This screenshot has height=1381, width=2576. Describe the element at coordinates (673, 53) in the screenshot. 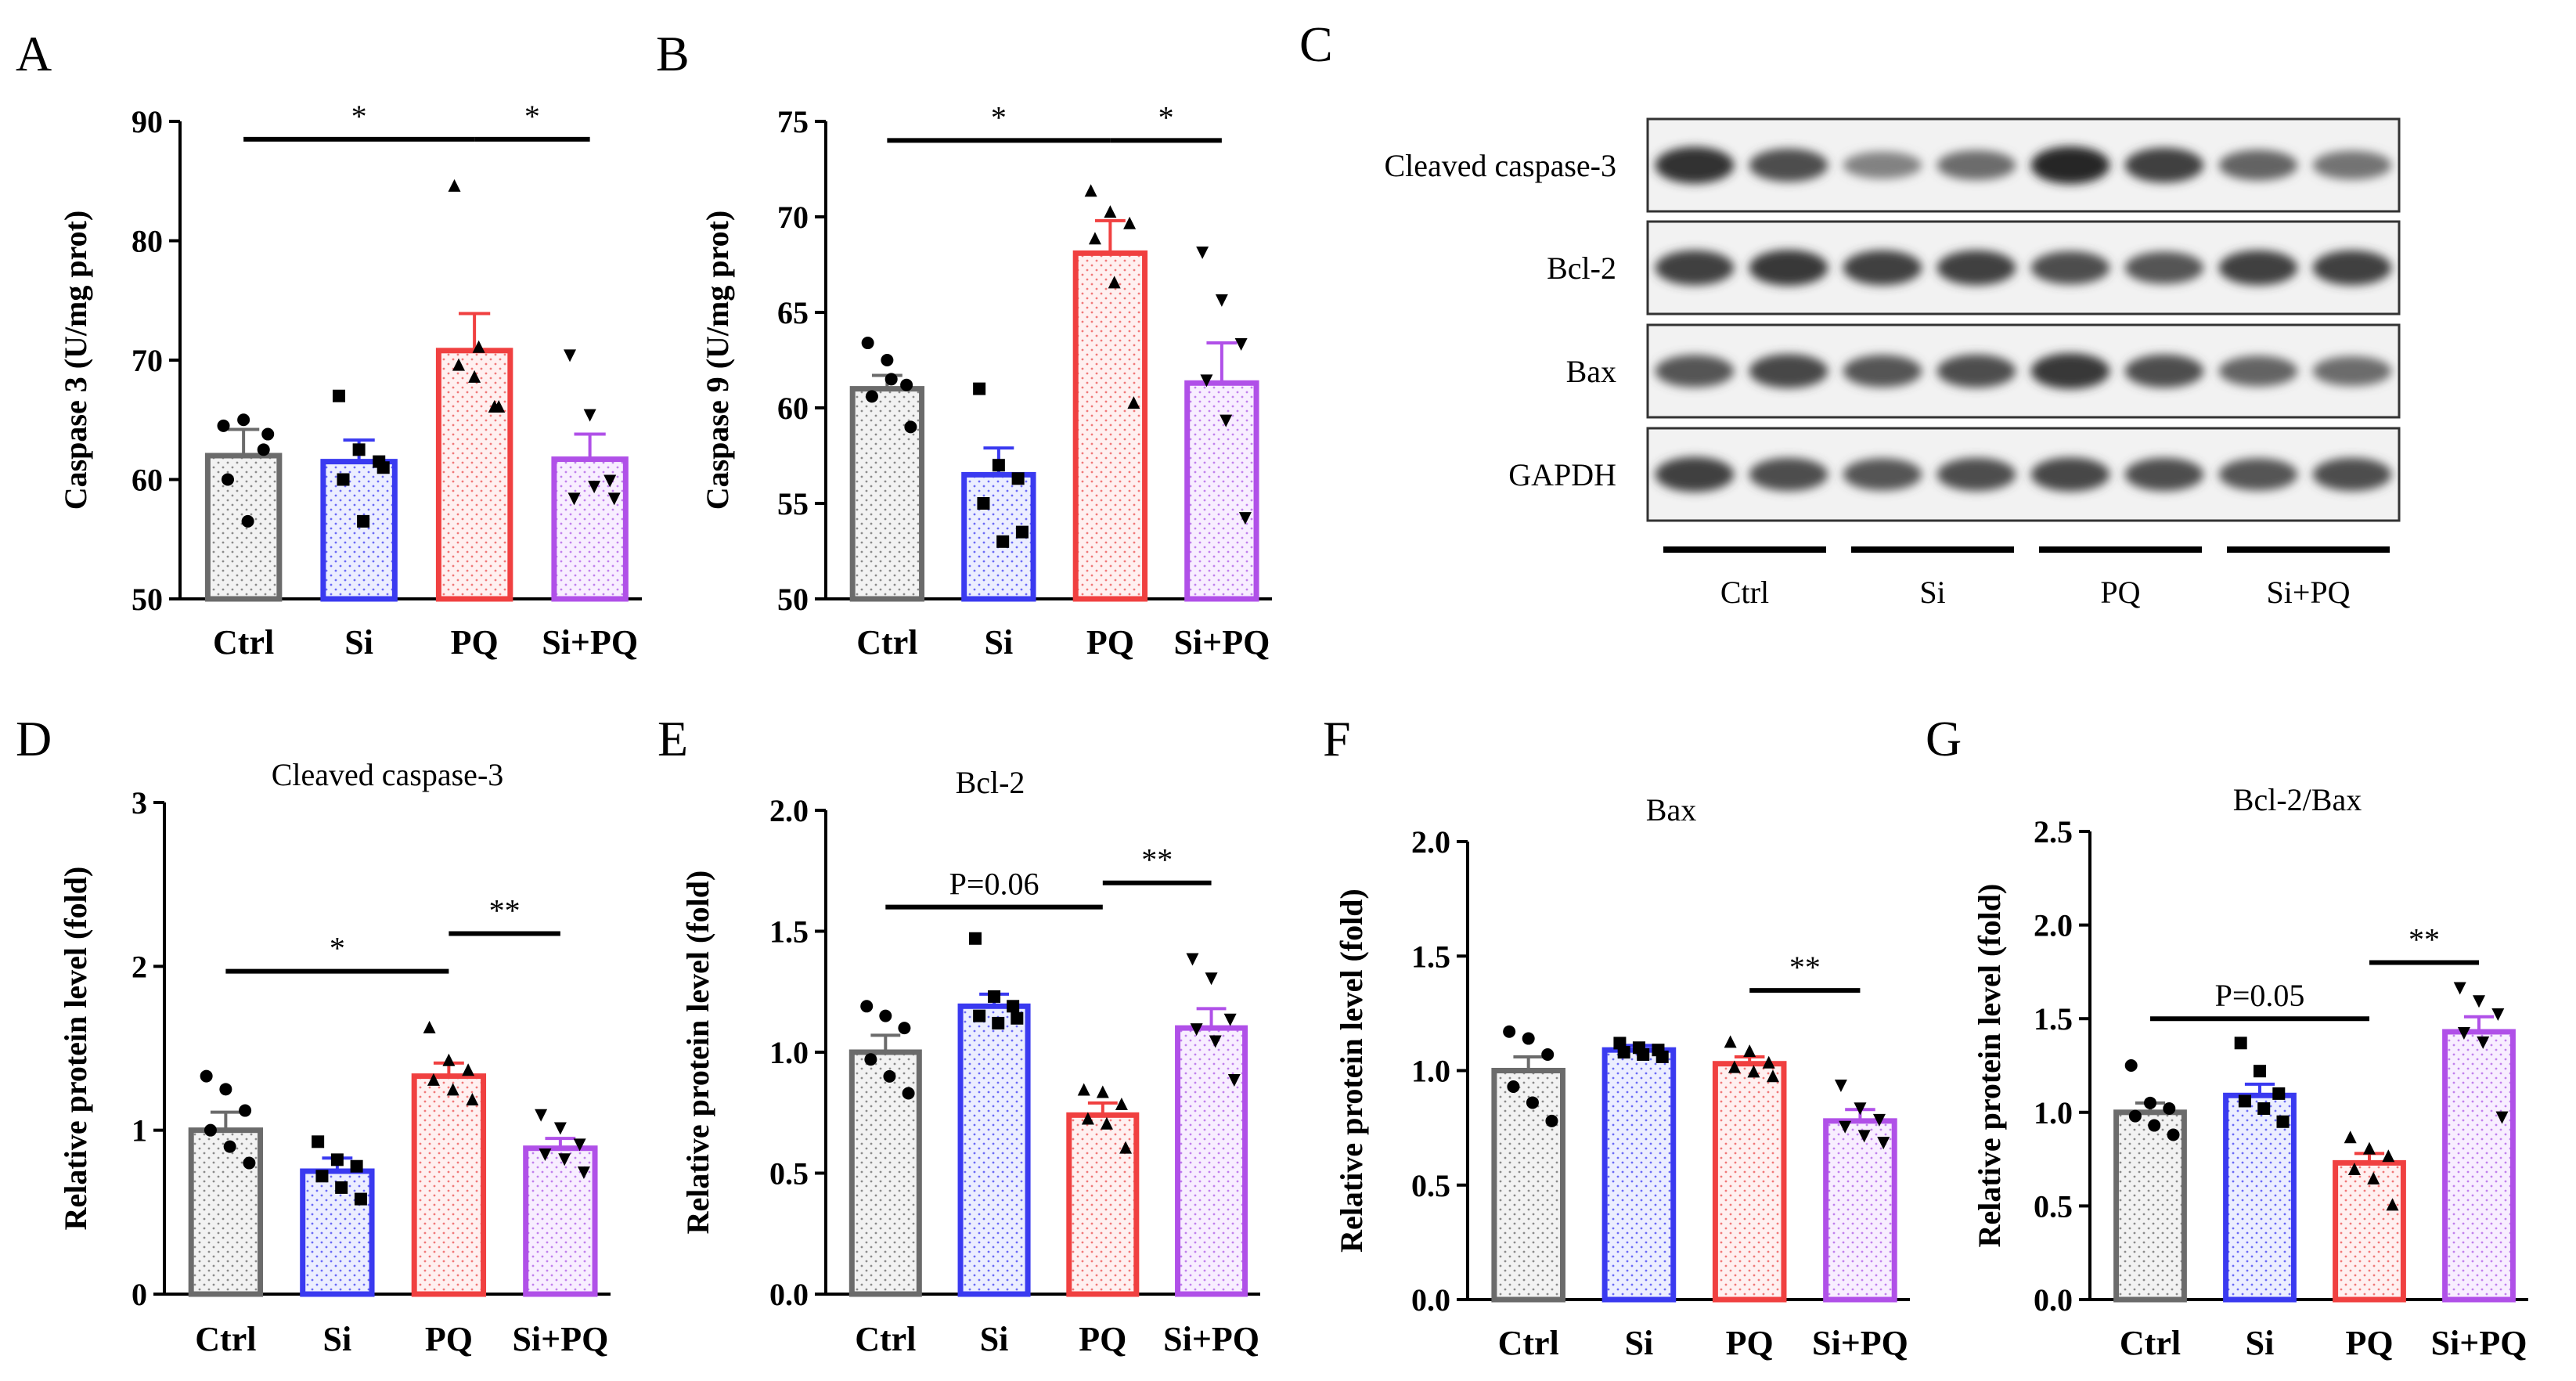

I see `panel-letter: B` at that location.